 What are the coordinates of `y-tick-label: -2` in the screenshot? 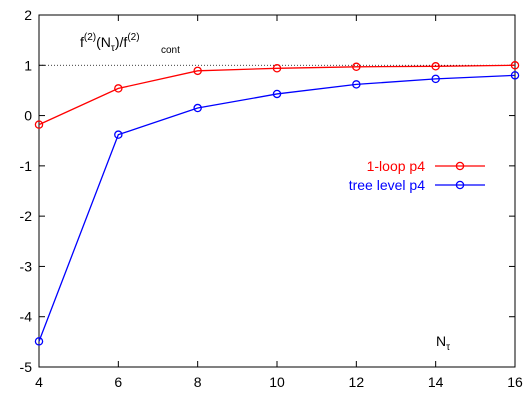 It's located at (26, 216).